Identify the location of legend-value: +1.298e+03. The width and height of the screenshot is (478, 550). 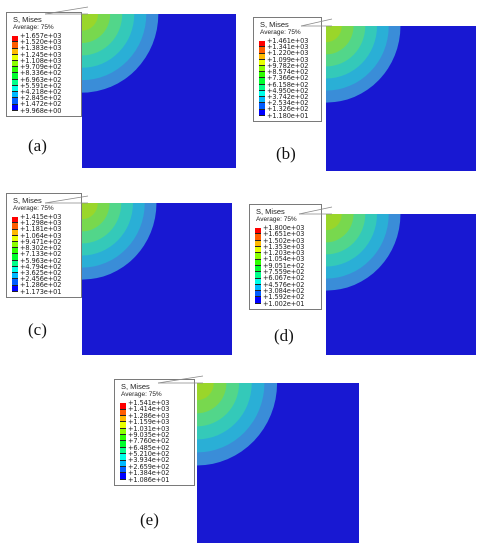
(41, 223).